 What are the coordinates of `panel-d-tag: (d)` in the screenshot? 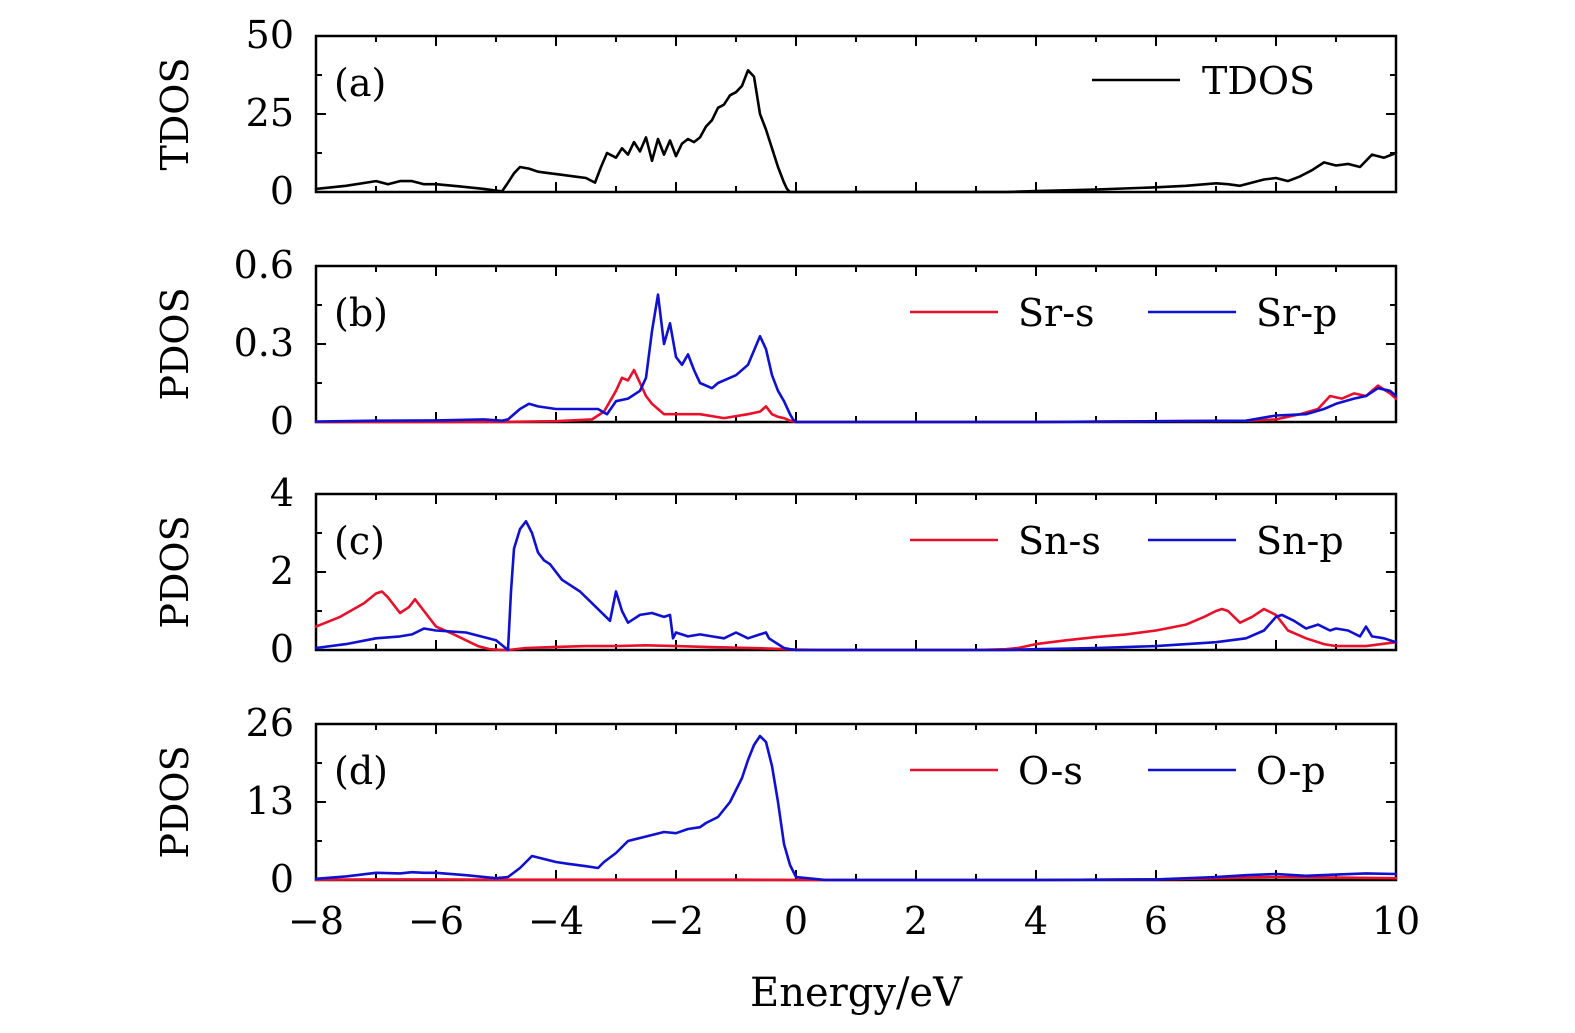 It's located at (361, 771).